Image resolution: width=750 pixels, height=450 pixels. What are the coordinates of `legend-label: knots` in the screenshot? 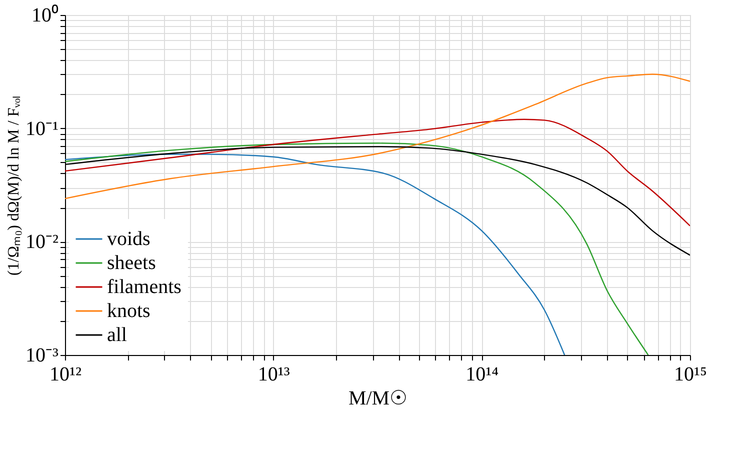 It's located at (129, 311).